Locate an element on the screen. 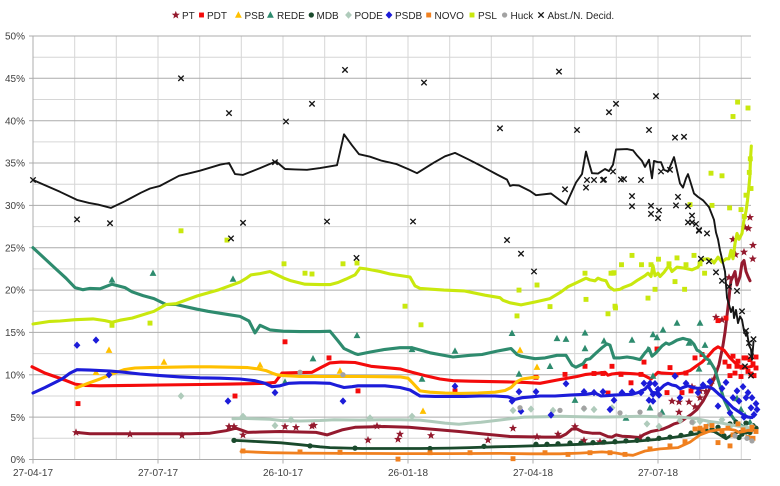 The height and width of the screenshot is (486, 780). svg-text: 27-04-18 is located at coordinates (533, 473).